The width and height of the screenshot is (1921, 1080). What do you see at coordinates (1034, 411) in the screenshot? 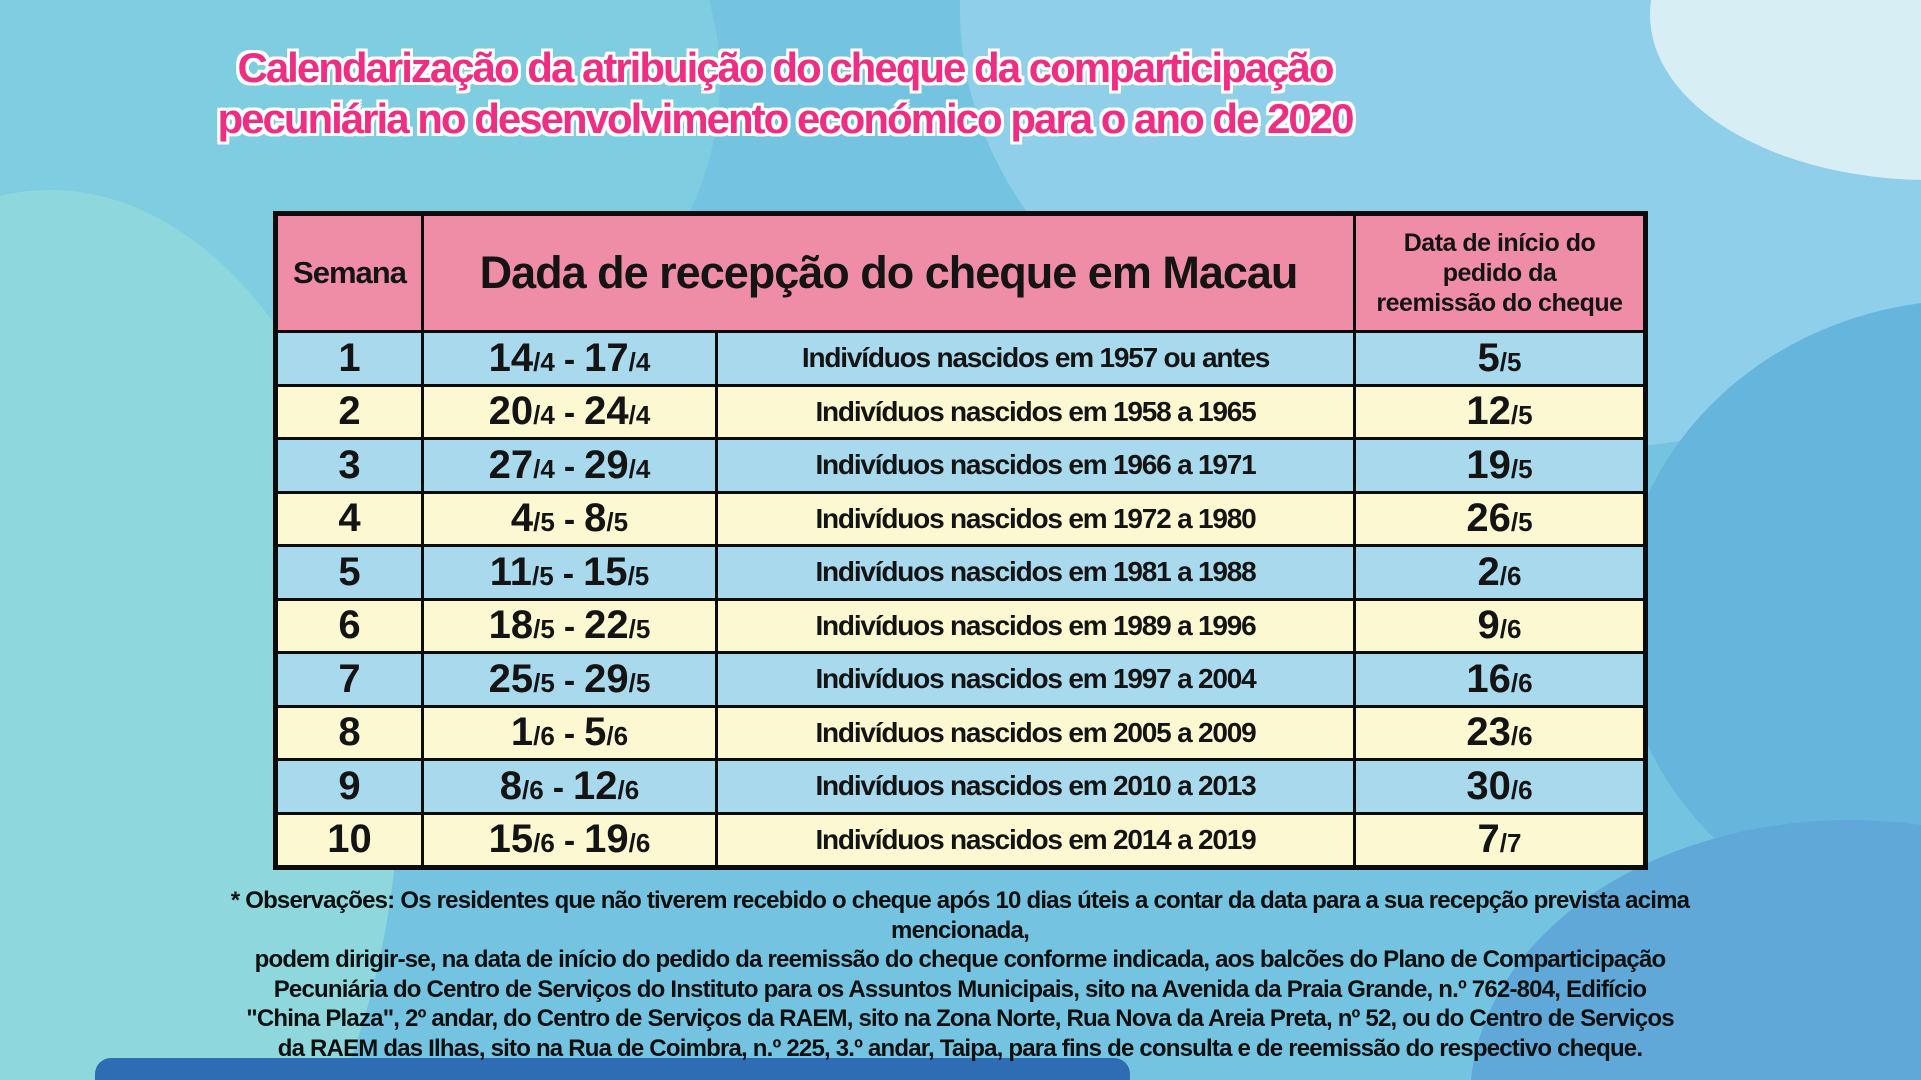
I see `birth-group-cell: Indivíduos nascidos em 1958 a 1965` at bounding box center [1034, 411].